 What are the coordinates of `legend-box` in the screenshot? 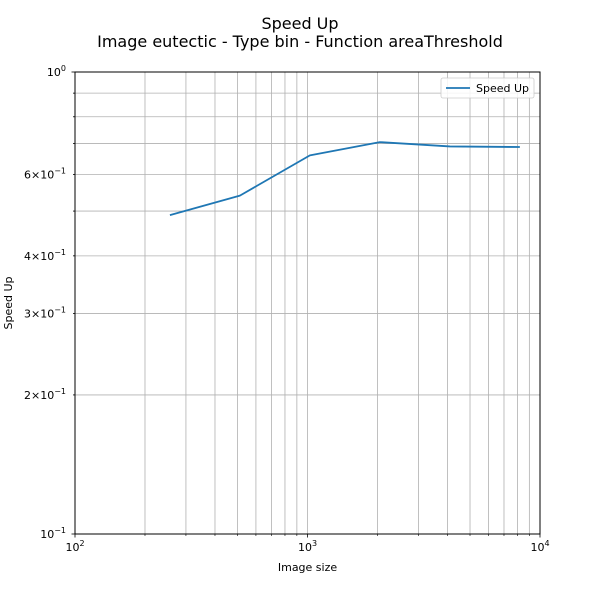 It's located at (487, 88).